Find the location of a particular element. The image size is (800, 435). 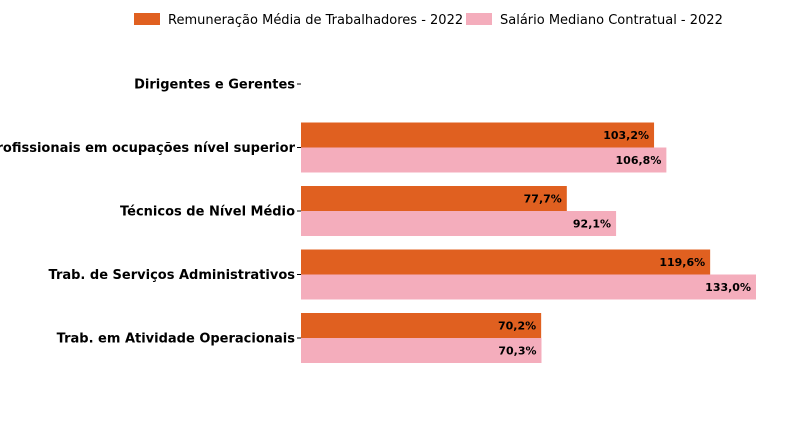

category-label-4: Trab. de Serviços Administrativos is located at coordinates (172, 275).